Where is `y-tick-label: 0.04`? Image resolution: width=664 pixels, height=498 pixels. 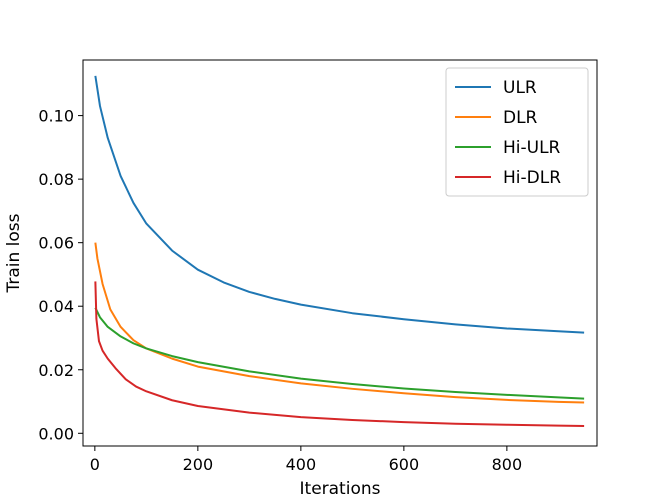 y-tick-label: 0.04 is located at coordinates (56, 306).